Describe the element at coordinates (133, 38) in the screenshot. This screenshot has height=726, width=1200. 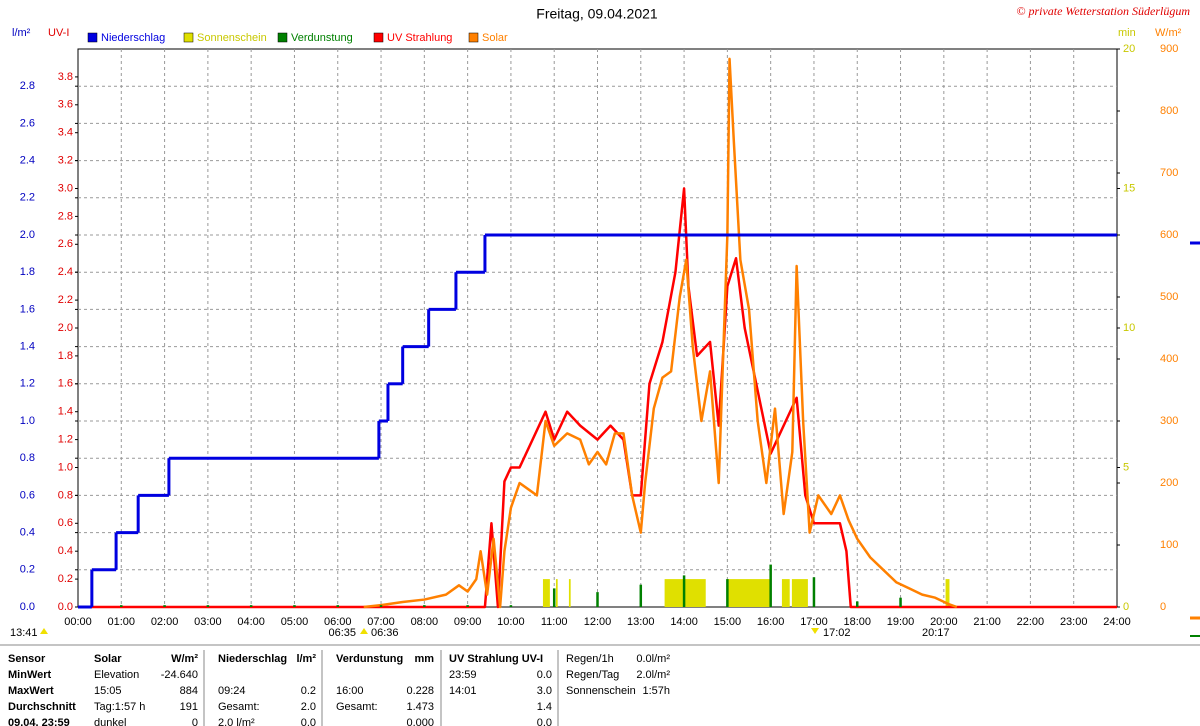
I see `legend-label: Niederschlag` at that location.